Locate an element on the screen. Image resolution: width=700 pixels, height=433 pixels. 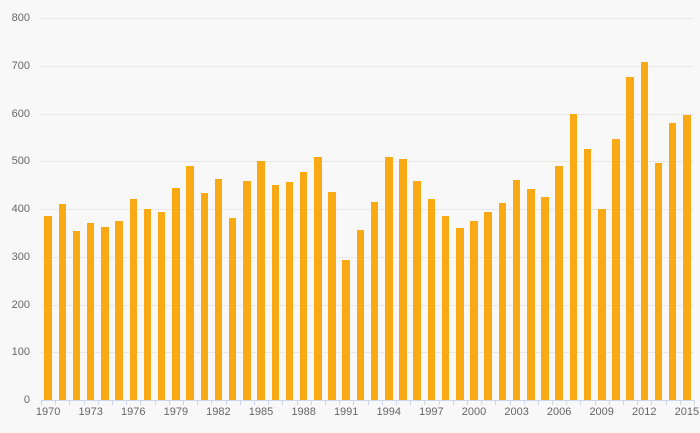
x-axis-label: 1976 is located at coordinates (133, 412).